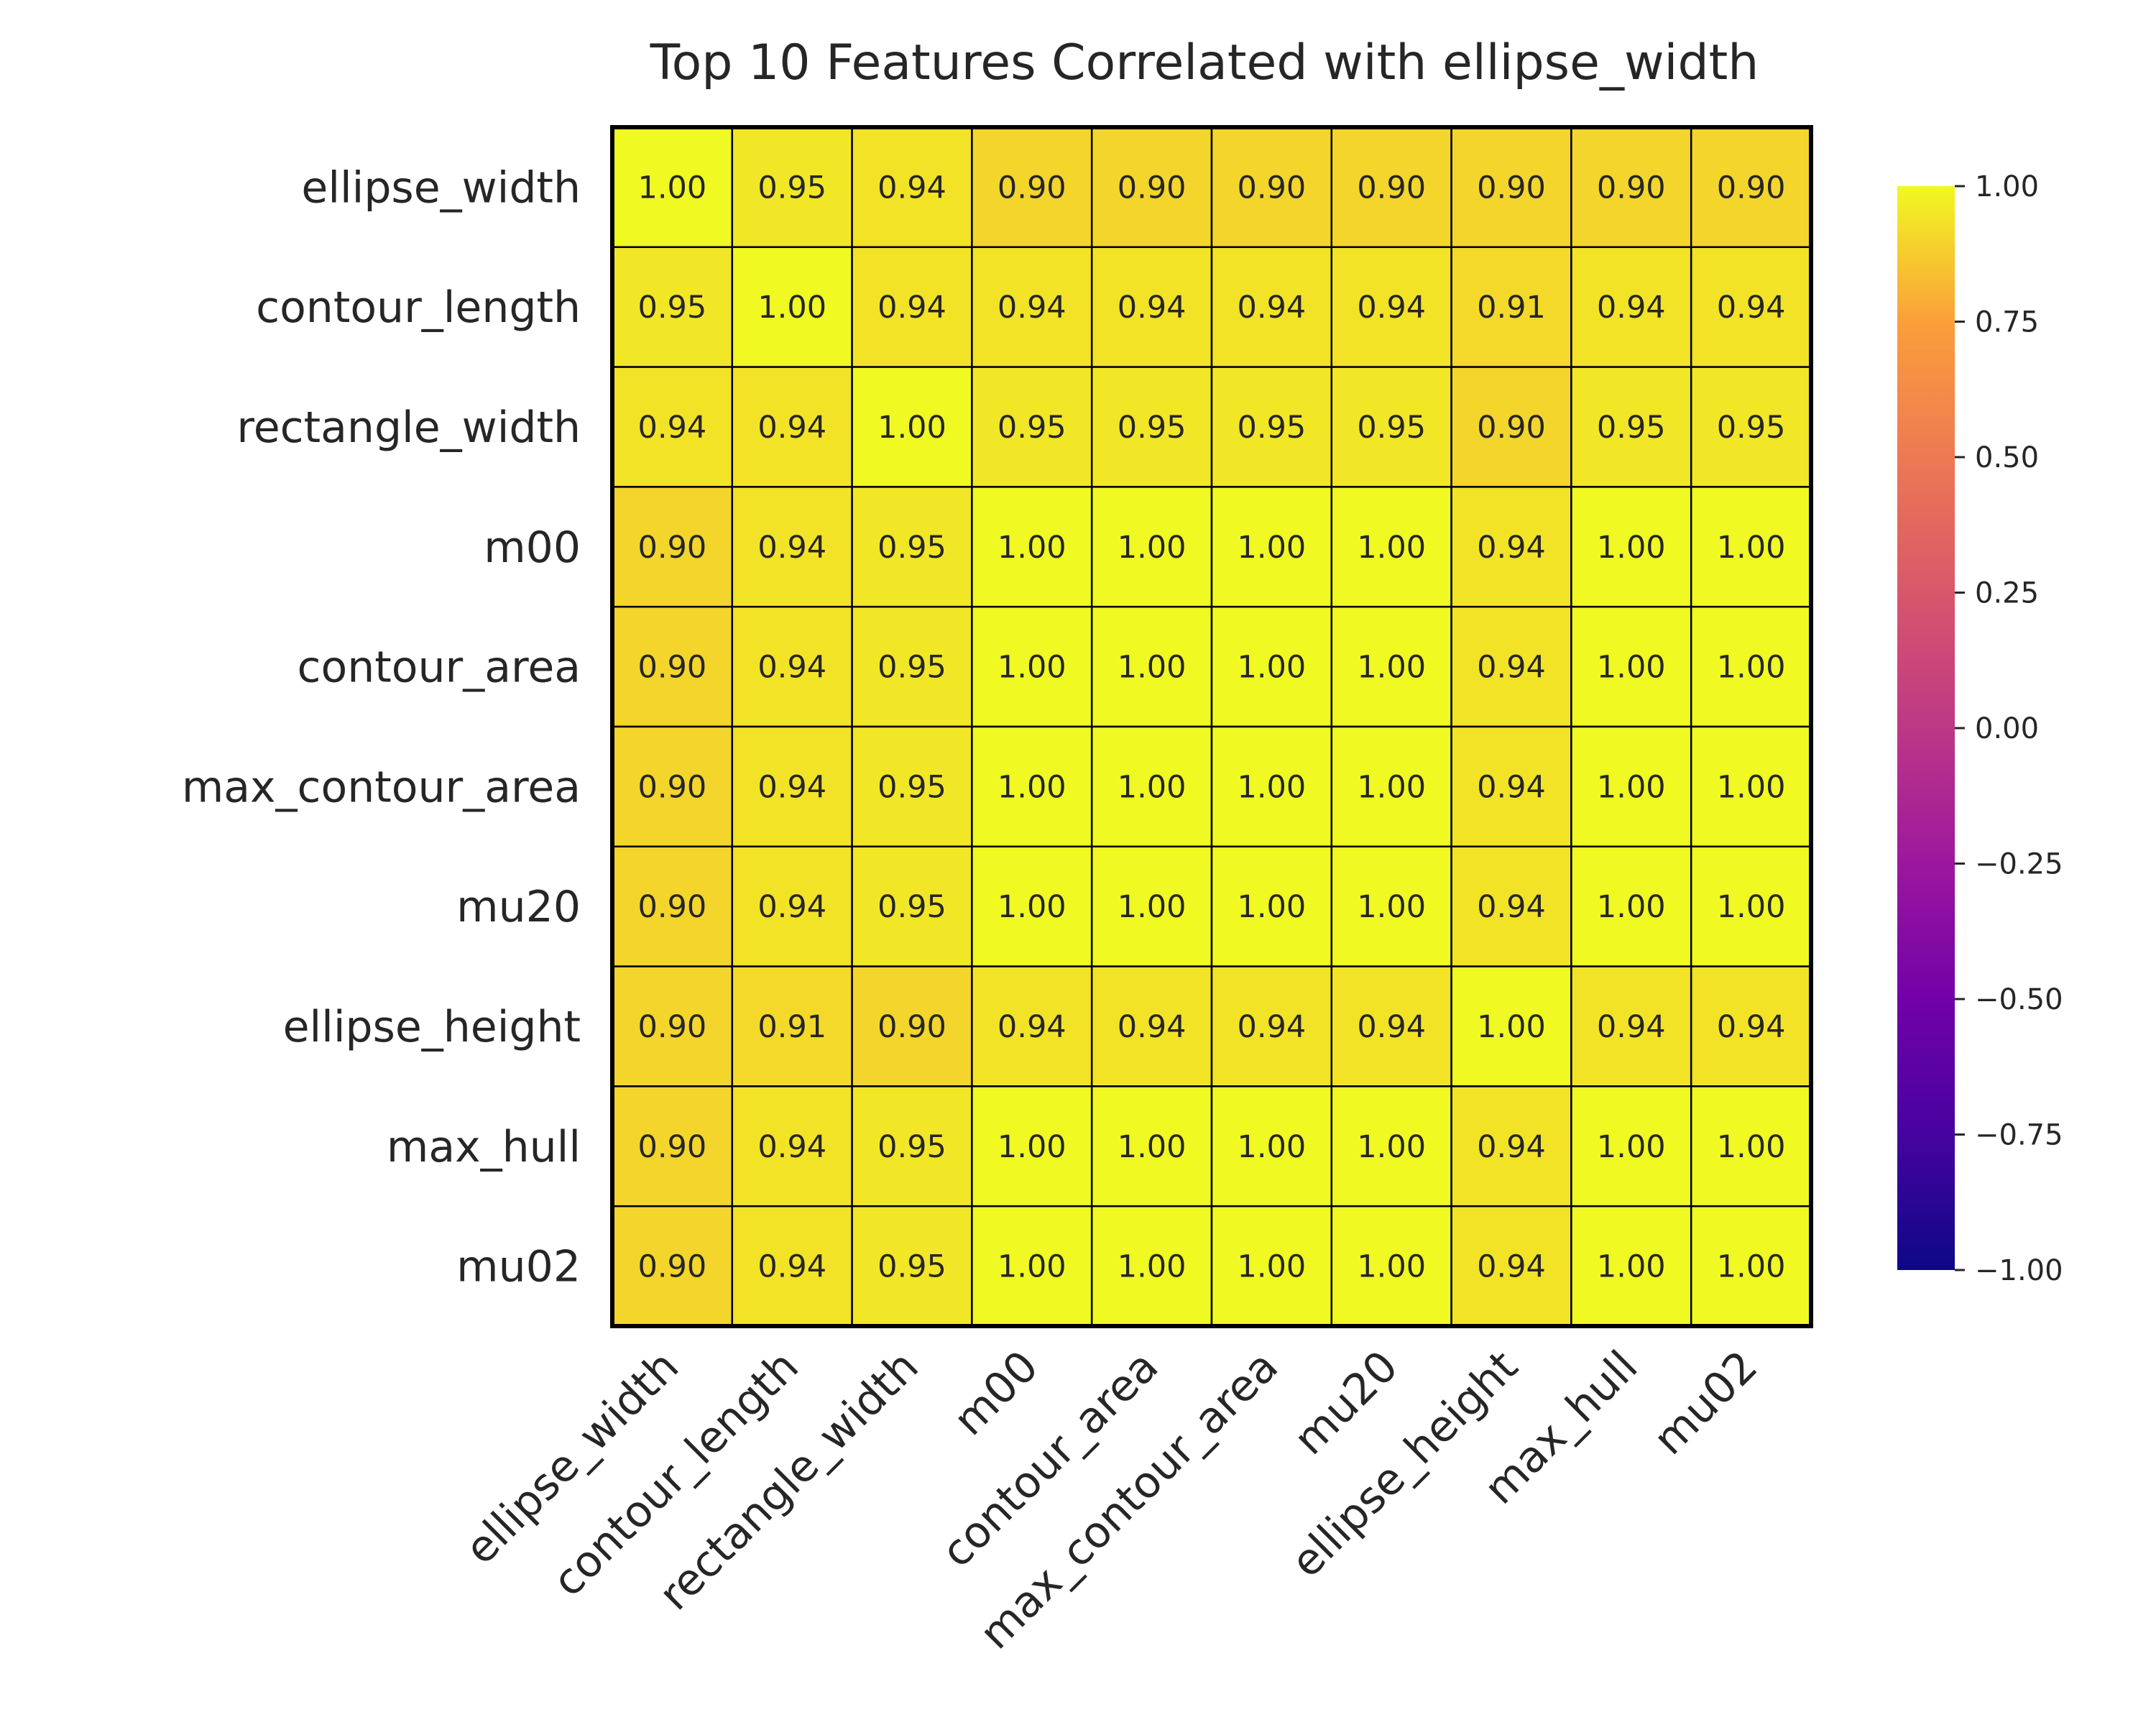  I want to click on row-tick-label: contour_length, so click(419, 307).